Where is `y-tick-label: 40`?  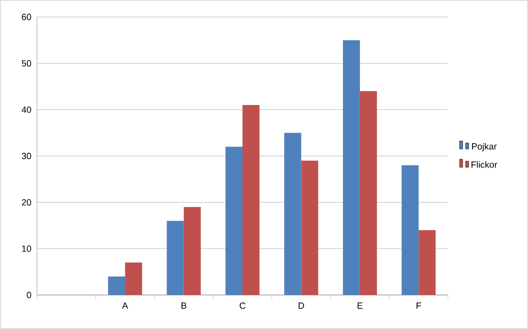
y-tick-label: 40 is located at coordinates (27, 109).